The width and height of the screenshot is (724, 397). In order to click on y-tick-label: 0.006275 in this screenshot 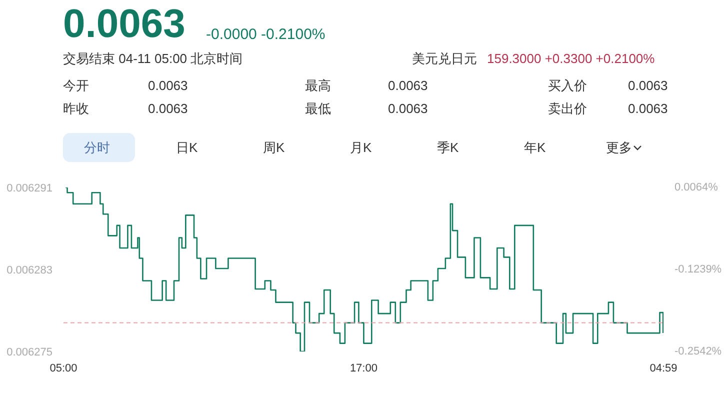, I will do `click(29, 352)`.